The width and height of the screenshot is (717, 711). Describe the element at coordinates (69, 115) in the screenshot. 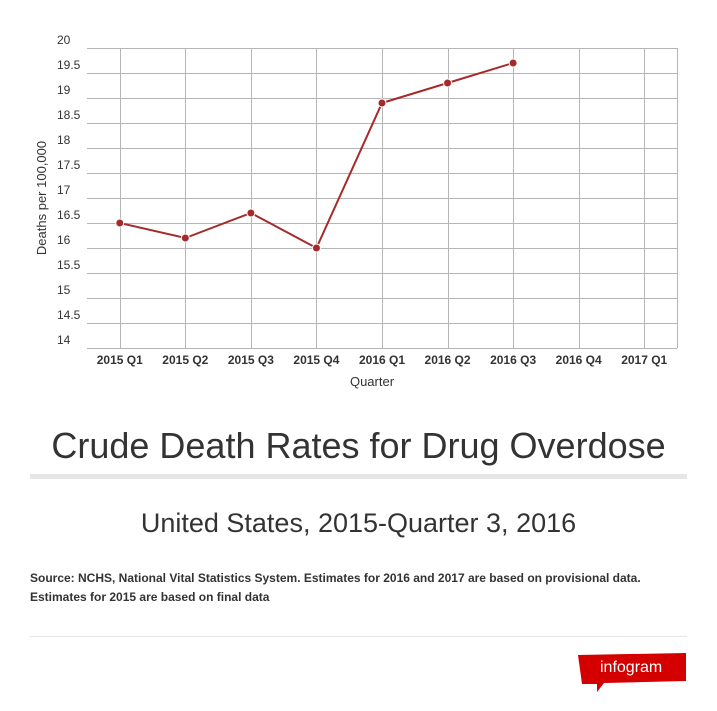

I see `y-tick-label: 18.5` at that location.